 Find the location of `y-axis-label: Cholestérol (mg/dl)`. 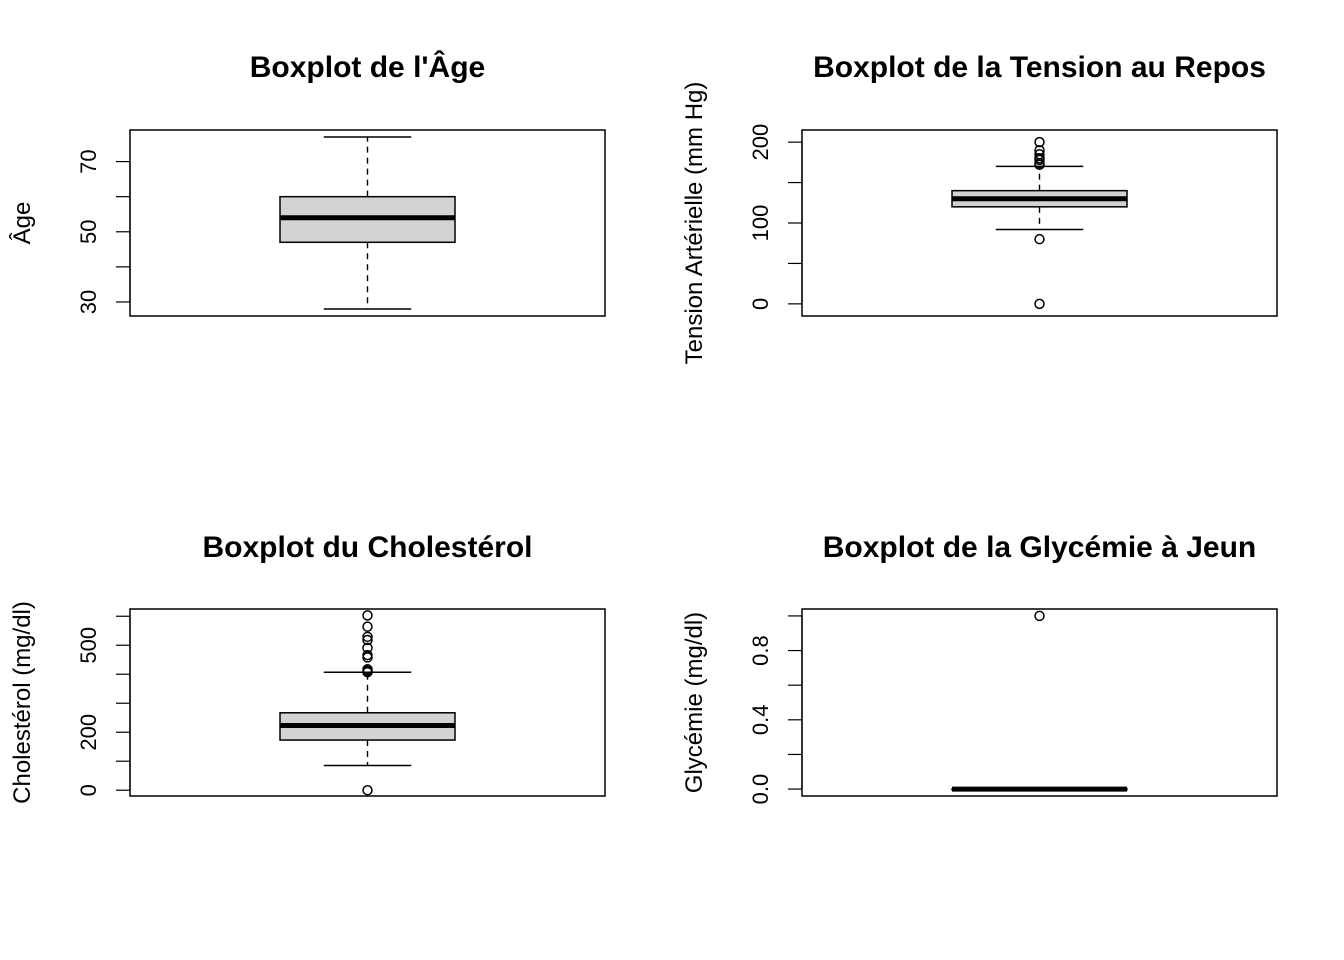

y-axis-label: Cholestérol (mg/dl) is located at coordinates (22, 702).